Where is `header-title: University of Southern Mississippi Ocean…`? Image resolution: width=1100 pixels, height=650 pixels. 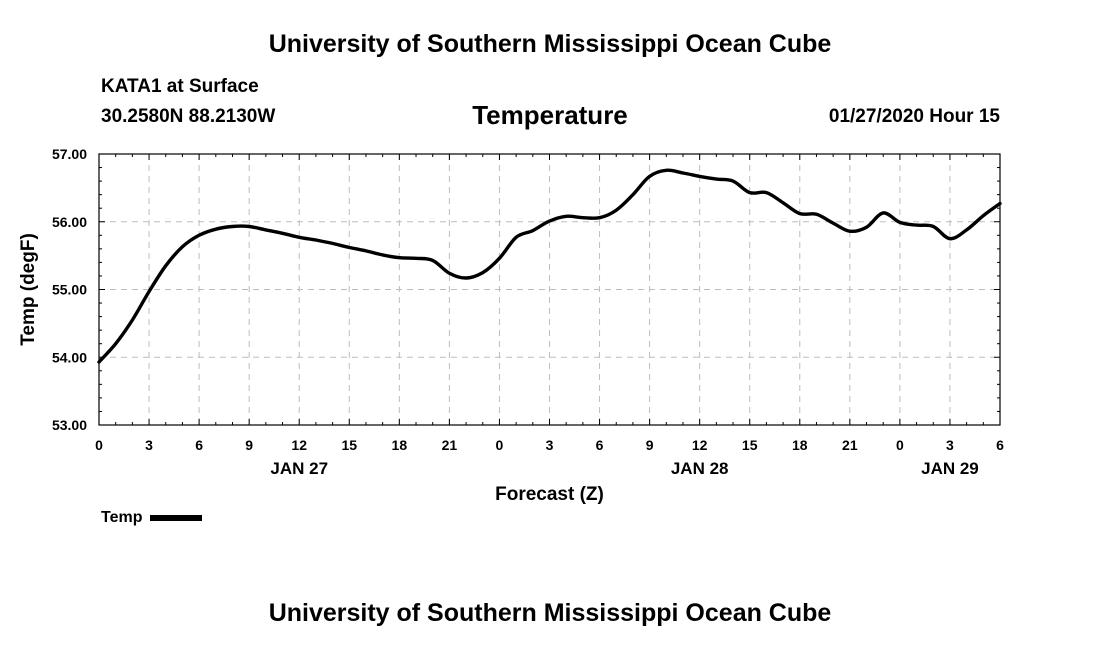
header-title: University of Southern Mississippi Ocean… is located at coordinates (550, 44).